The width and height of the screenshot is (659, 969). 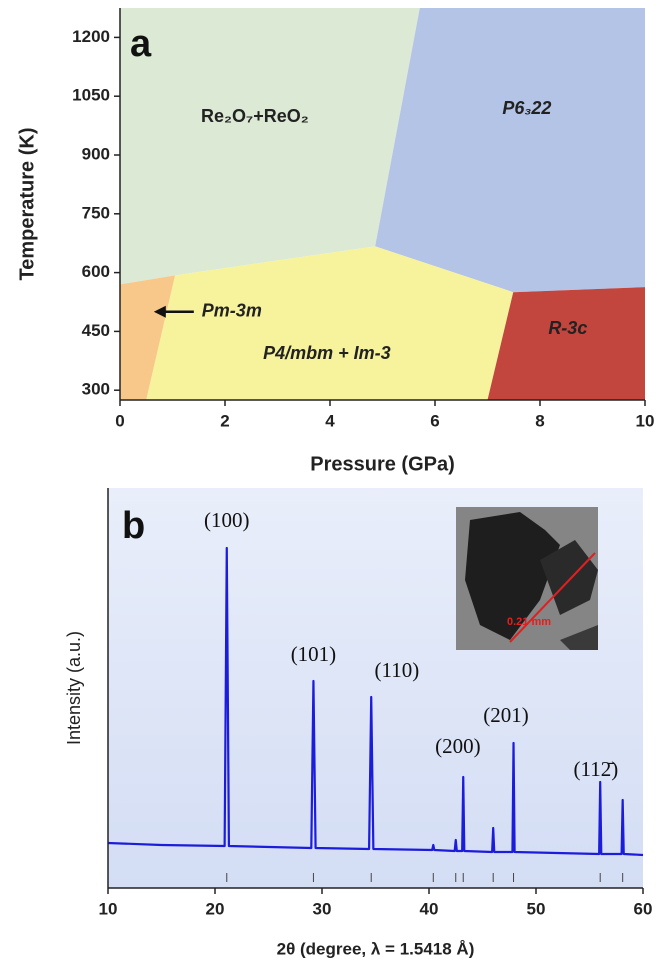 What do you see at coordinates (159, 311) in the screenshot?
I see `arrow-head` at bounding box center [159, 311].